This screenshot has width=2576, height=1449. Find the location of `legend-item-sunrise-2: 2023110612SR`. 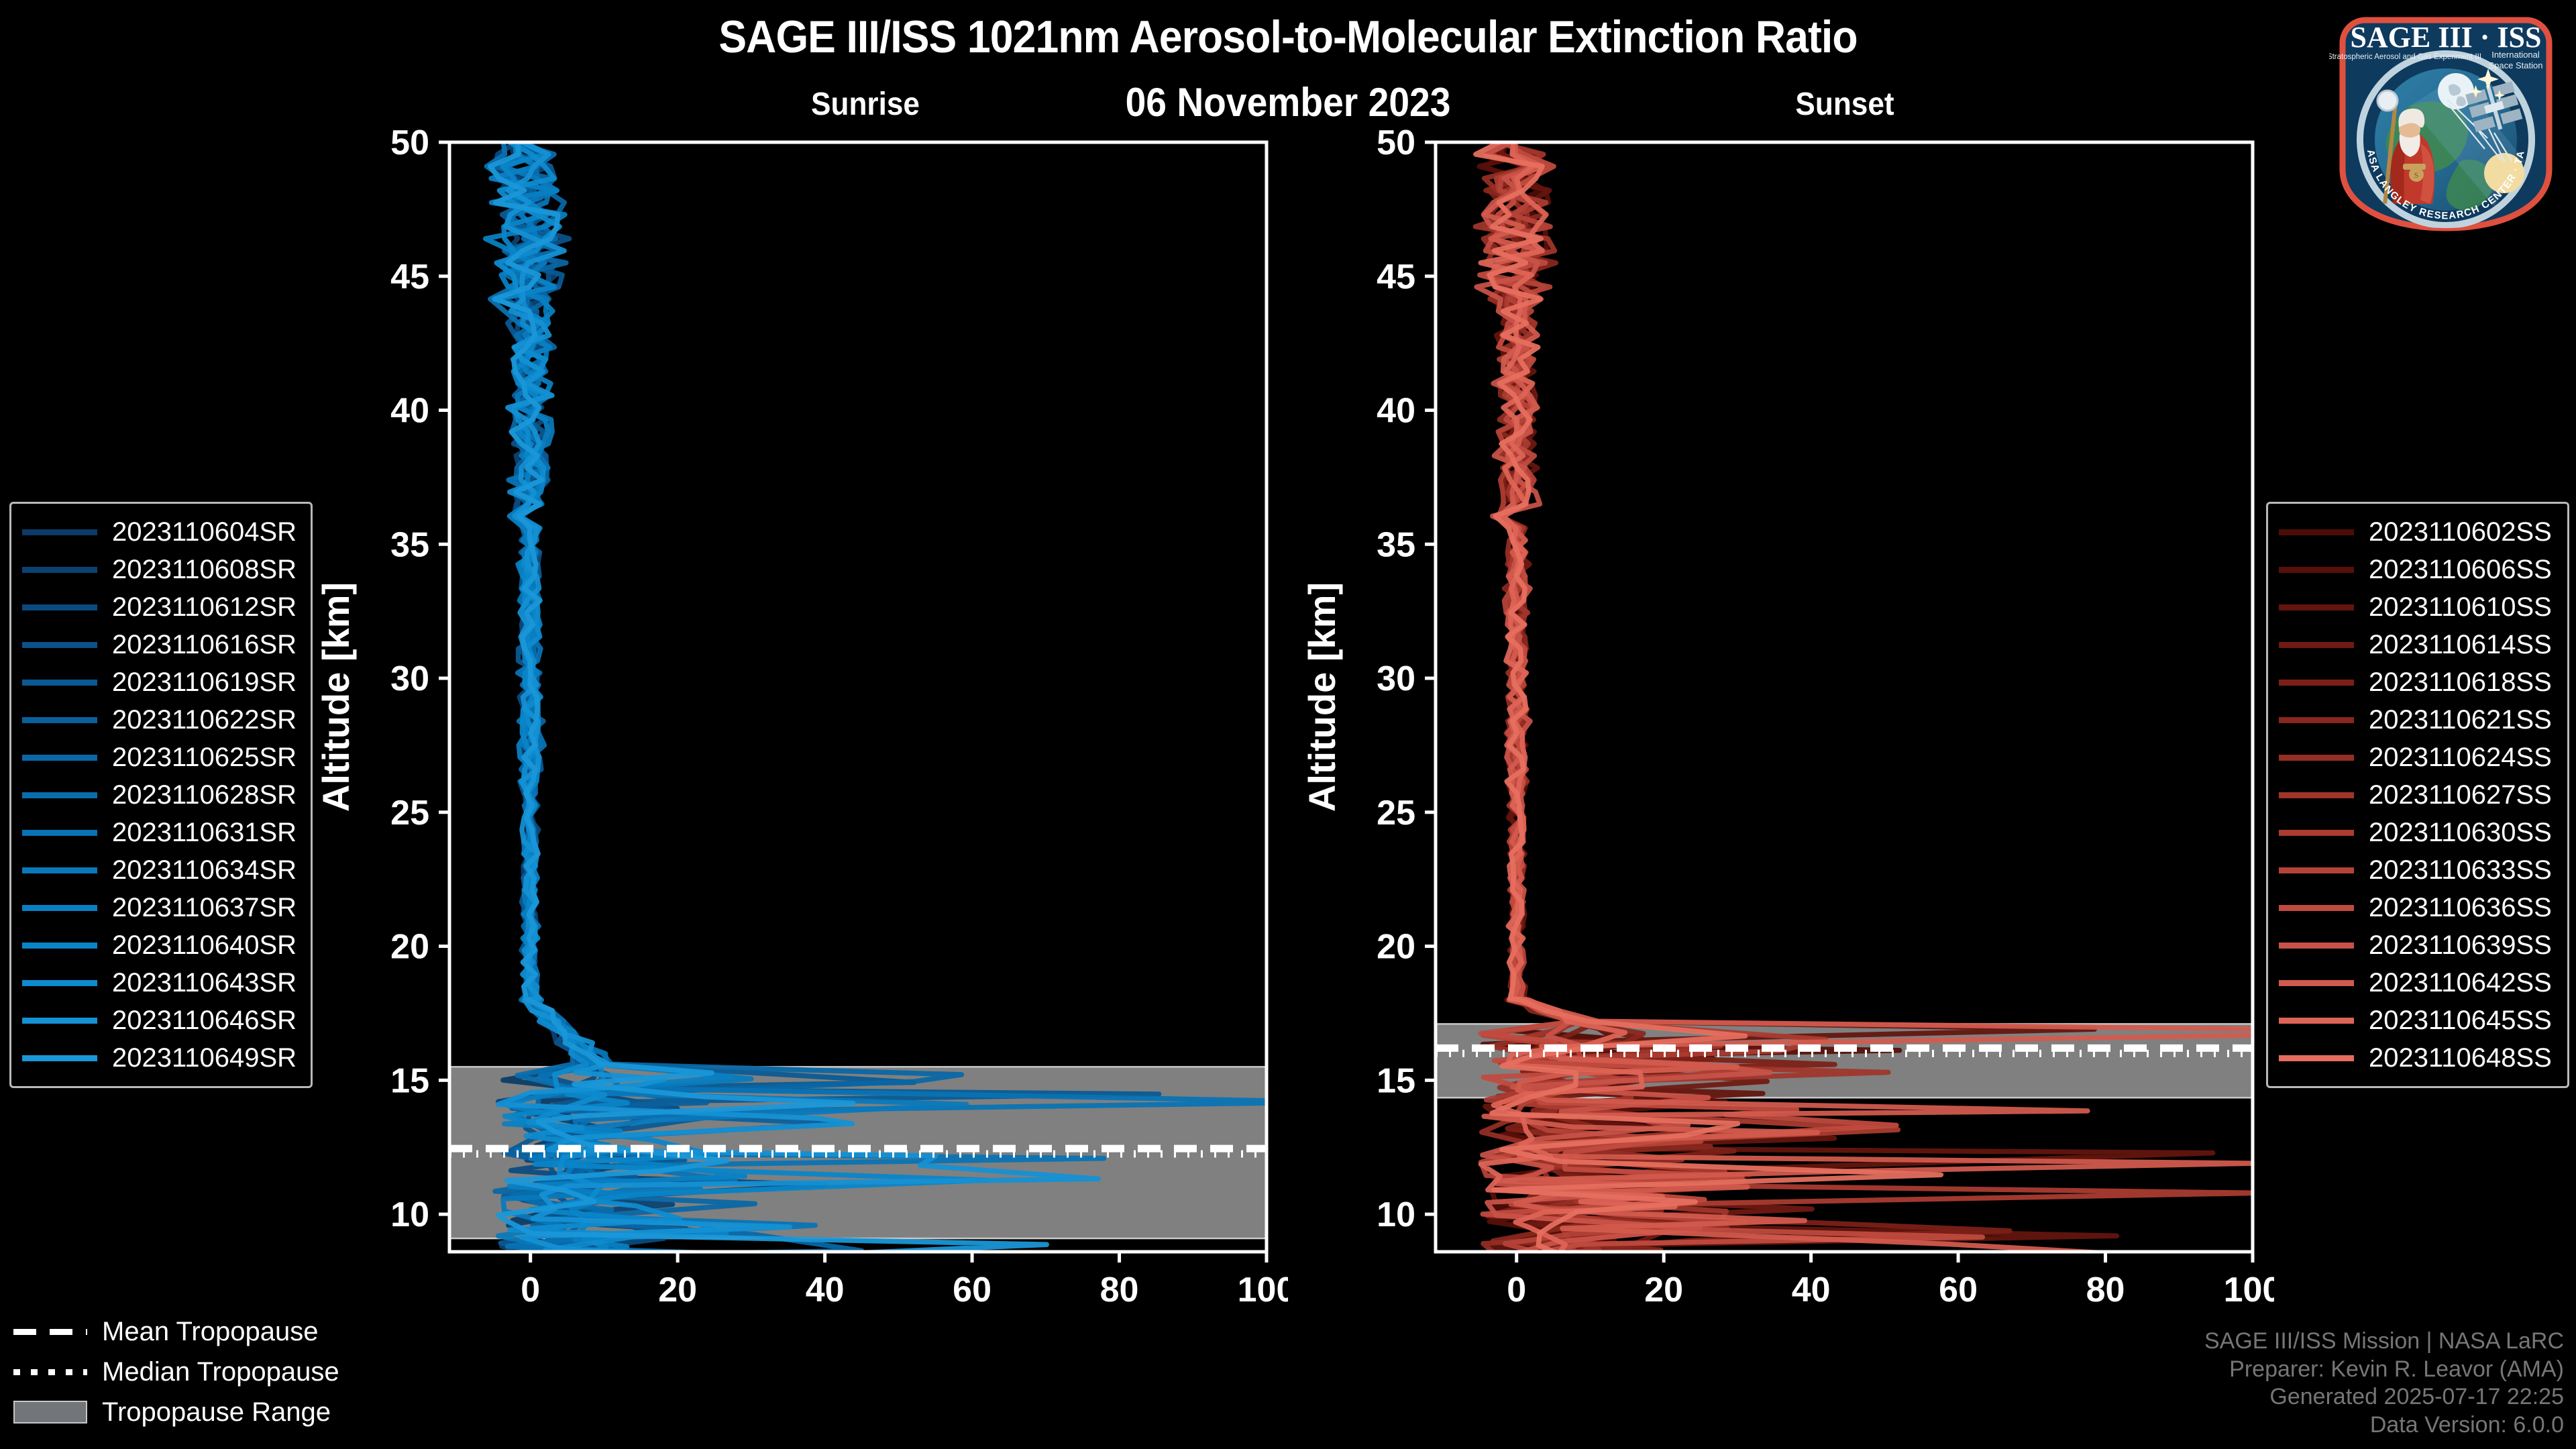

legend-item-sunrise-2: 2023110612SR is located at coordinates (160, 607).